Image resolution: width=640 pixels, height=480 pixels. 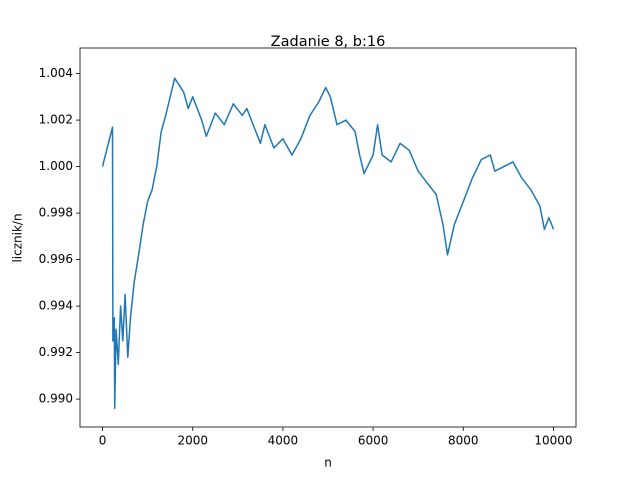 I want to click on x-tick-label: 2000, so click(x=192, y=441).